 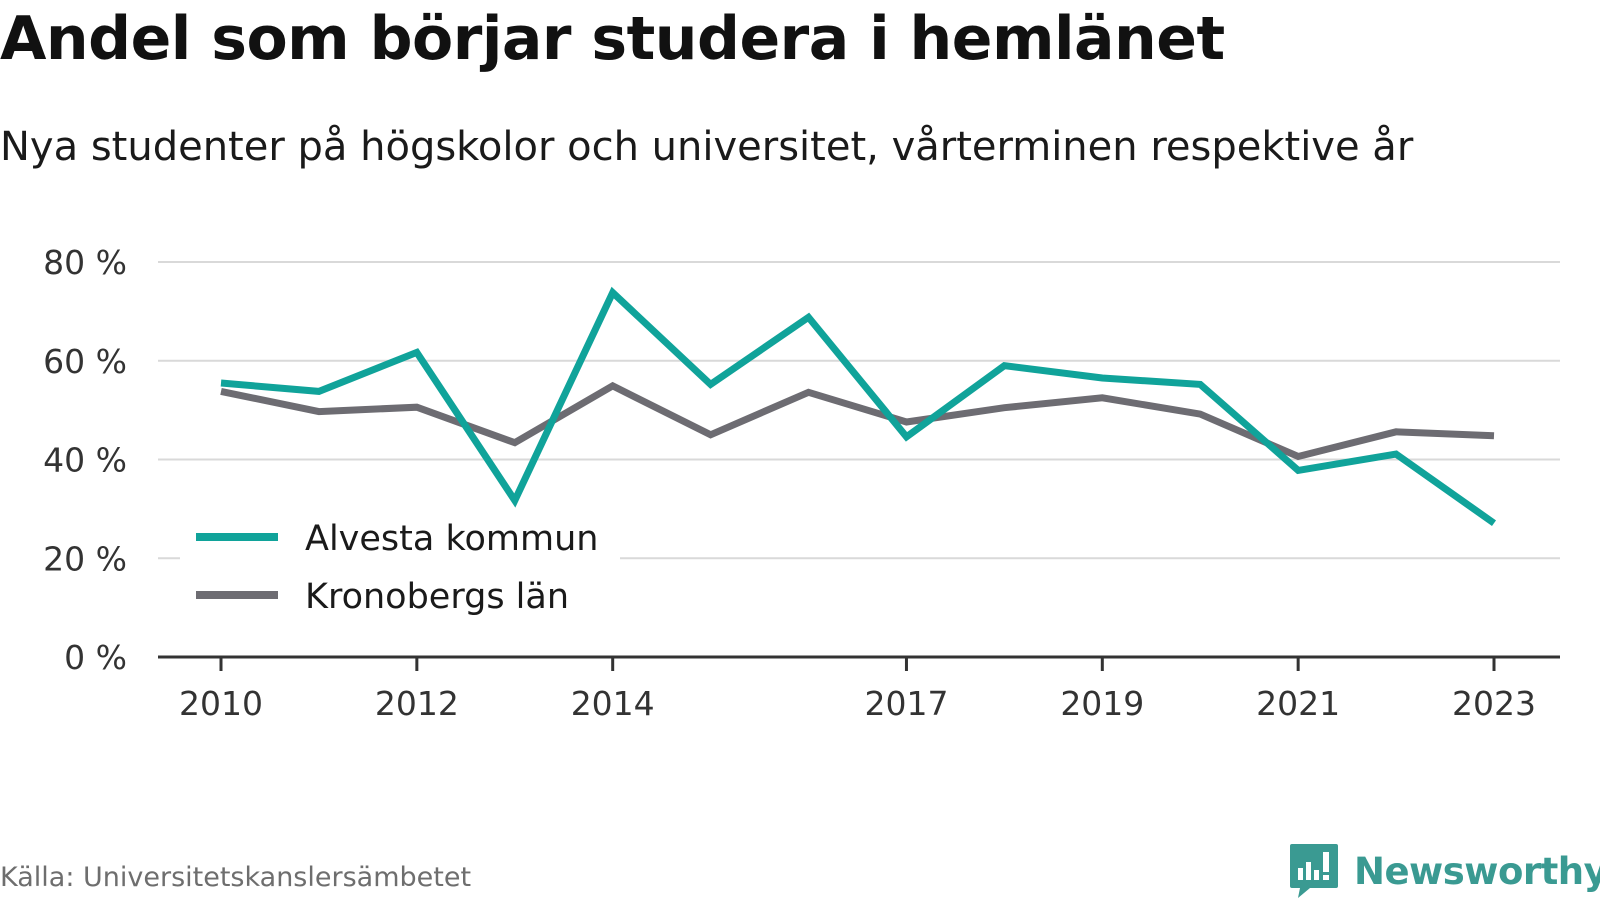 I want to click on newsworthy-logo-icon, so click(x=1314, y=871).